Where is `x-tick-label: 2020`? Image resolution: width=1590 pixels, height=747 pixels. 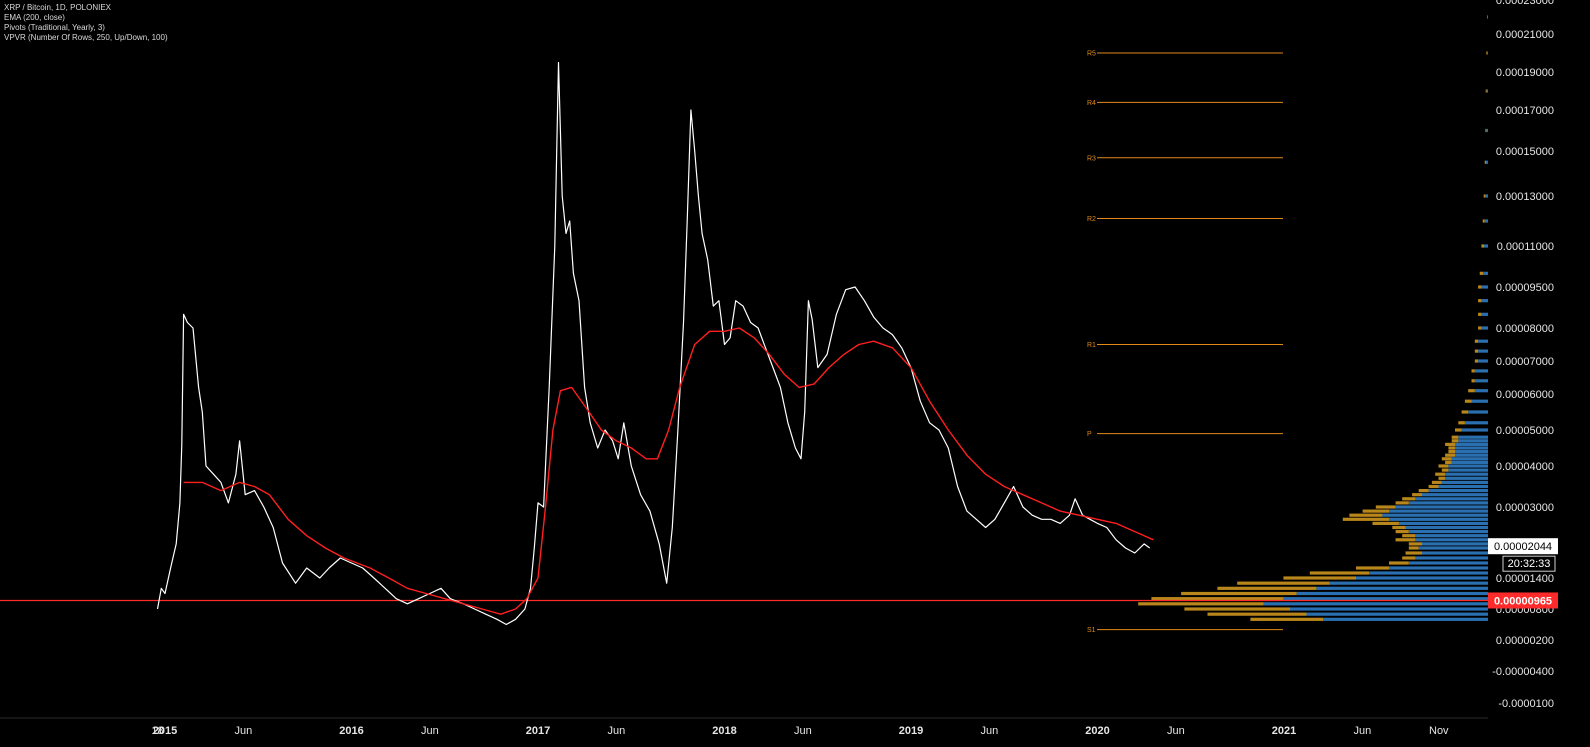 x-tick-label: 2020 is located at coordinates (1097, 731).